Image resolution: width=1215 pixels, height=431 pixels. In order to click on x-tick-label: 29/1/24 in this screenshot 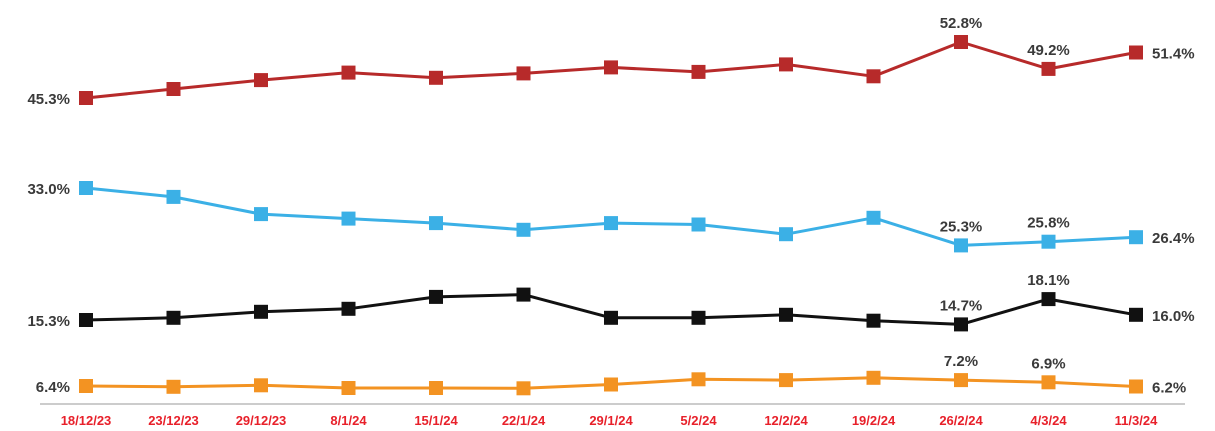, I will do `click(611, 420)`.